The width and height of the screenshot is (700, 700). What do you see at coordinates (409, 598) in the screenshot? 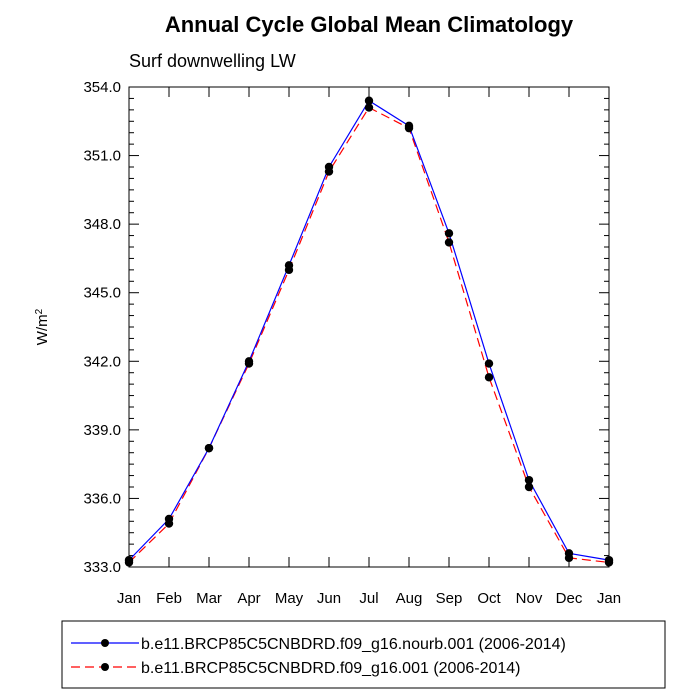
I see `x-tick-label: Aug` at bounding box center [409, 598].